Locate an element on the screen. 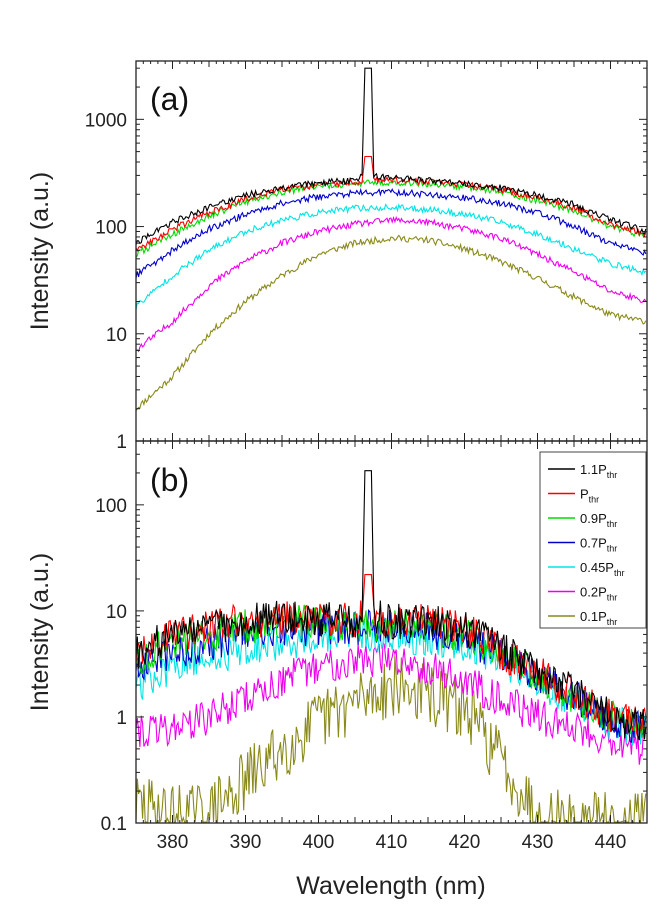 Image resolution: width=660 pixels, height=912 pixels. x-axis-title: Wavelength (nm) is located at coordinates (390, 886).